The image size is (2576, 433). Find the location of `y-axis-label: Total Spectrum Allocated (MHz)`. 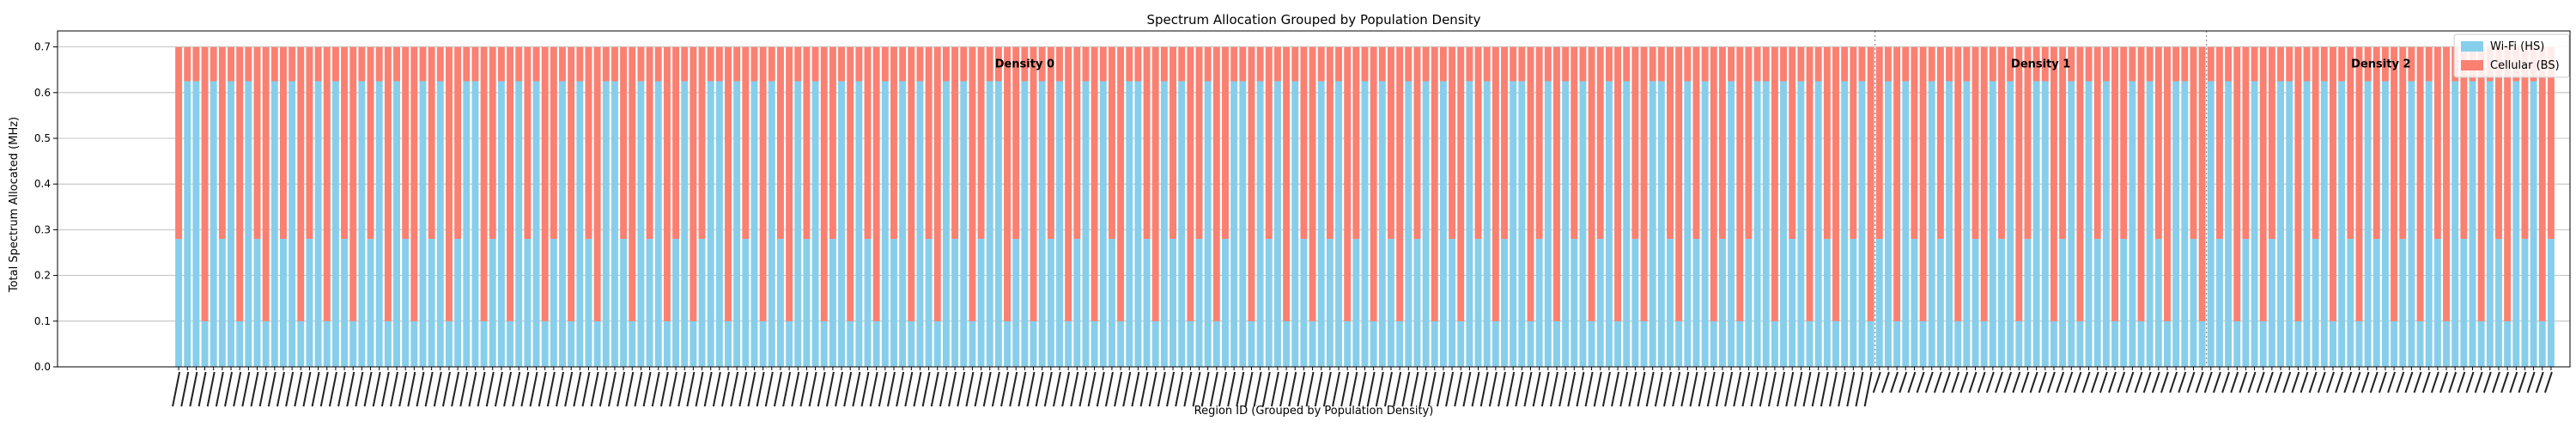

y-axis-label: Total Spectrum Allocated (MHz) is located at coordinates (15, 205).